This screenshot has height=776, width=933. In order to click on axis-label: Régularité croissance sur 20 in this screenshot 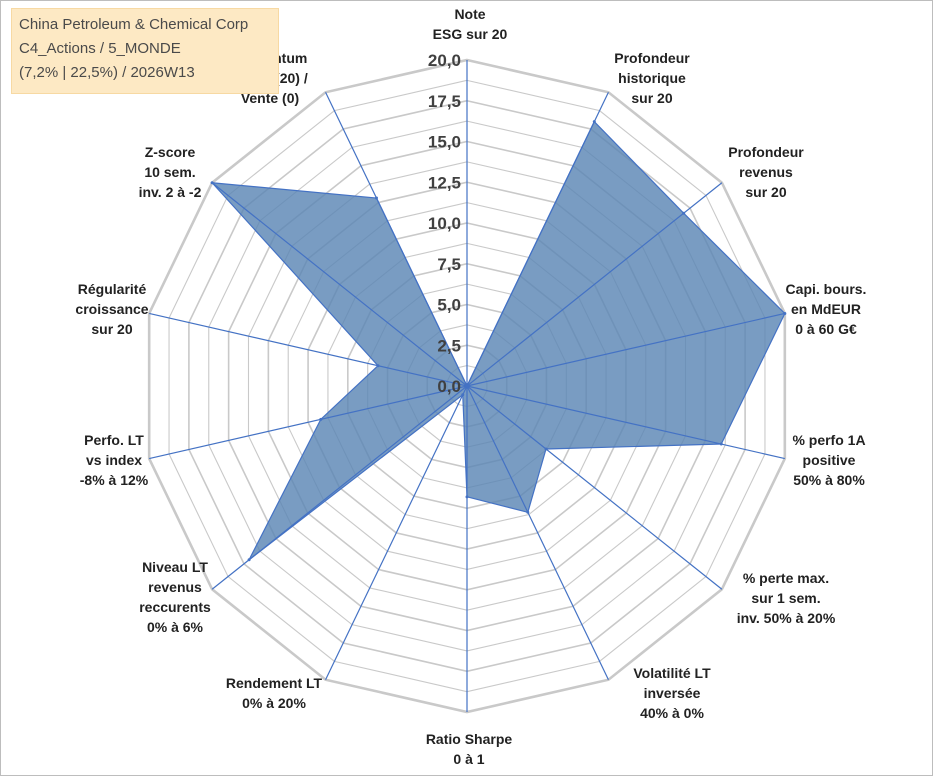, I will do `click(112, 309)`.